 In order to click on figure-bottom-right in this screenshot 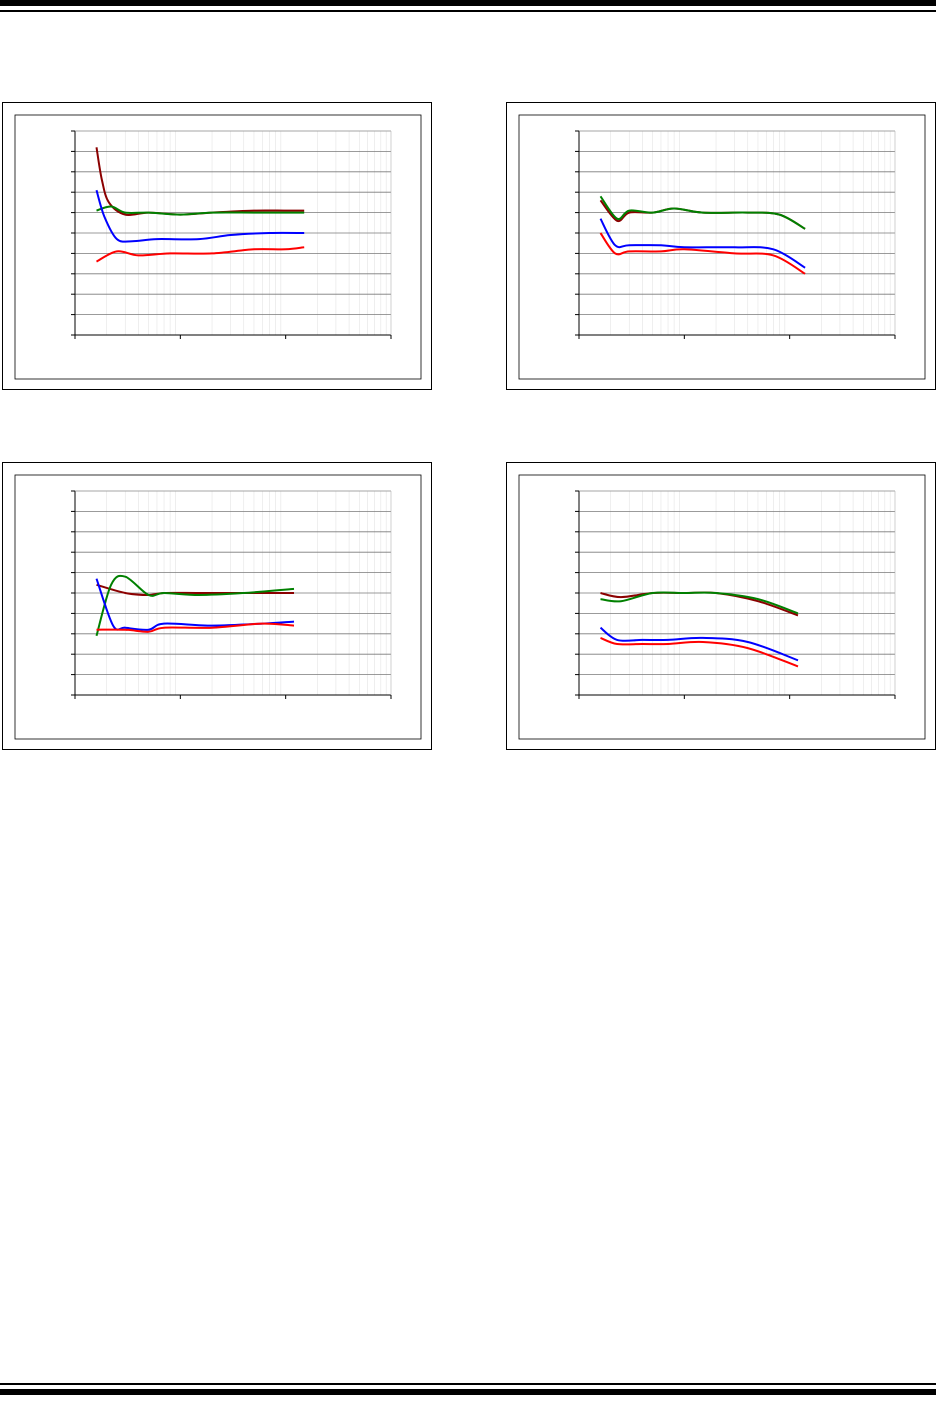, I will do `click(721, 606)`.